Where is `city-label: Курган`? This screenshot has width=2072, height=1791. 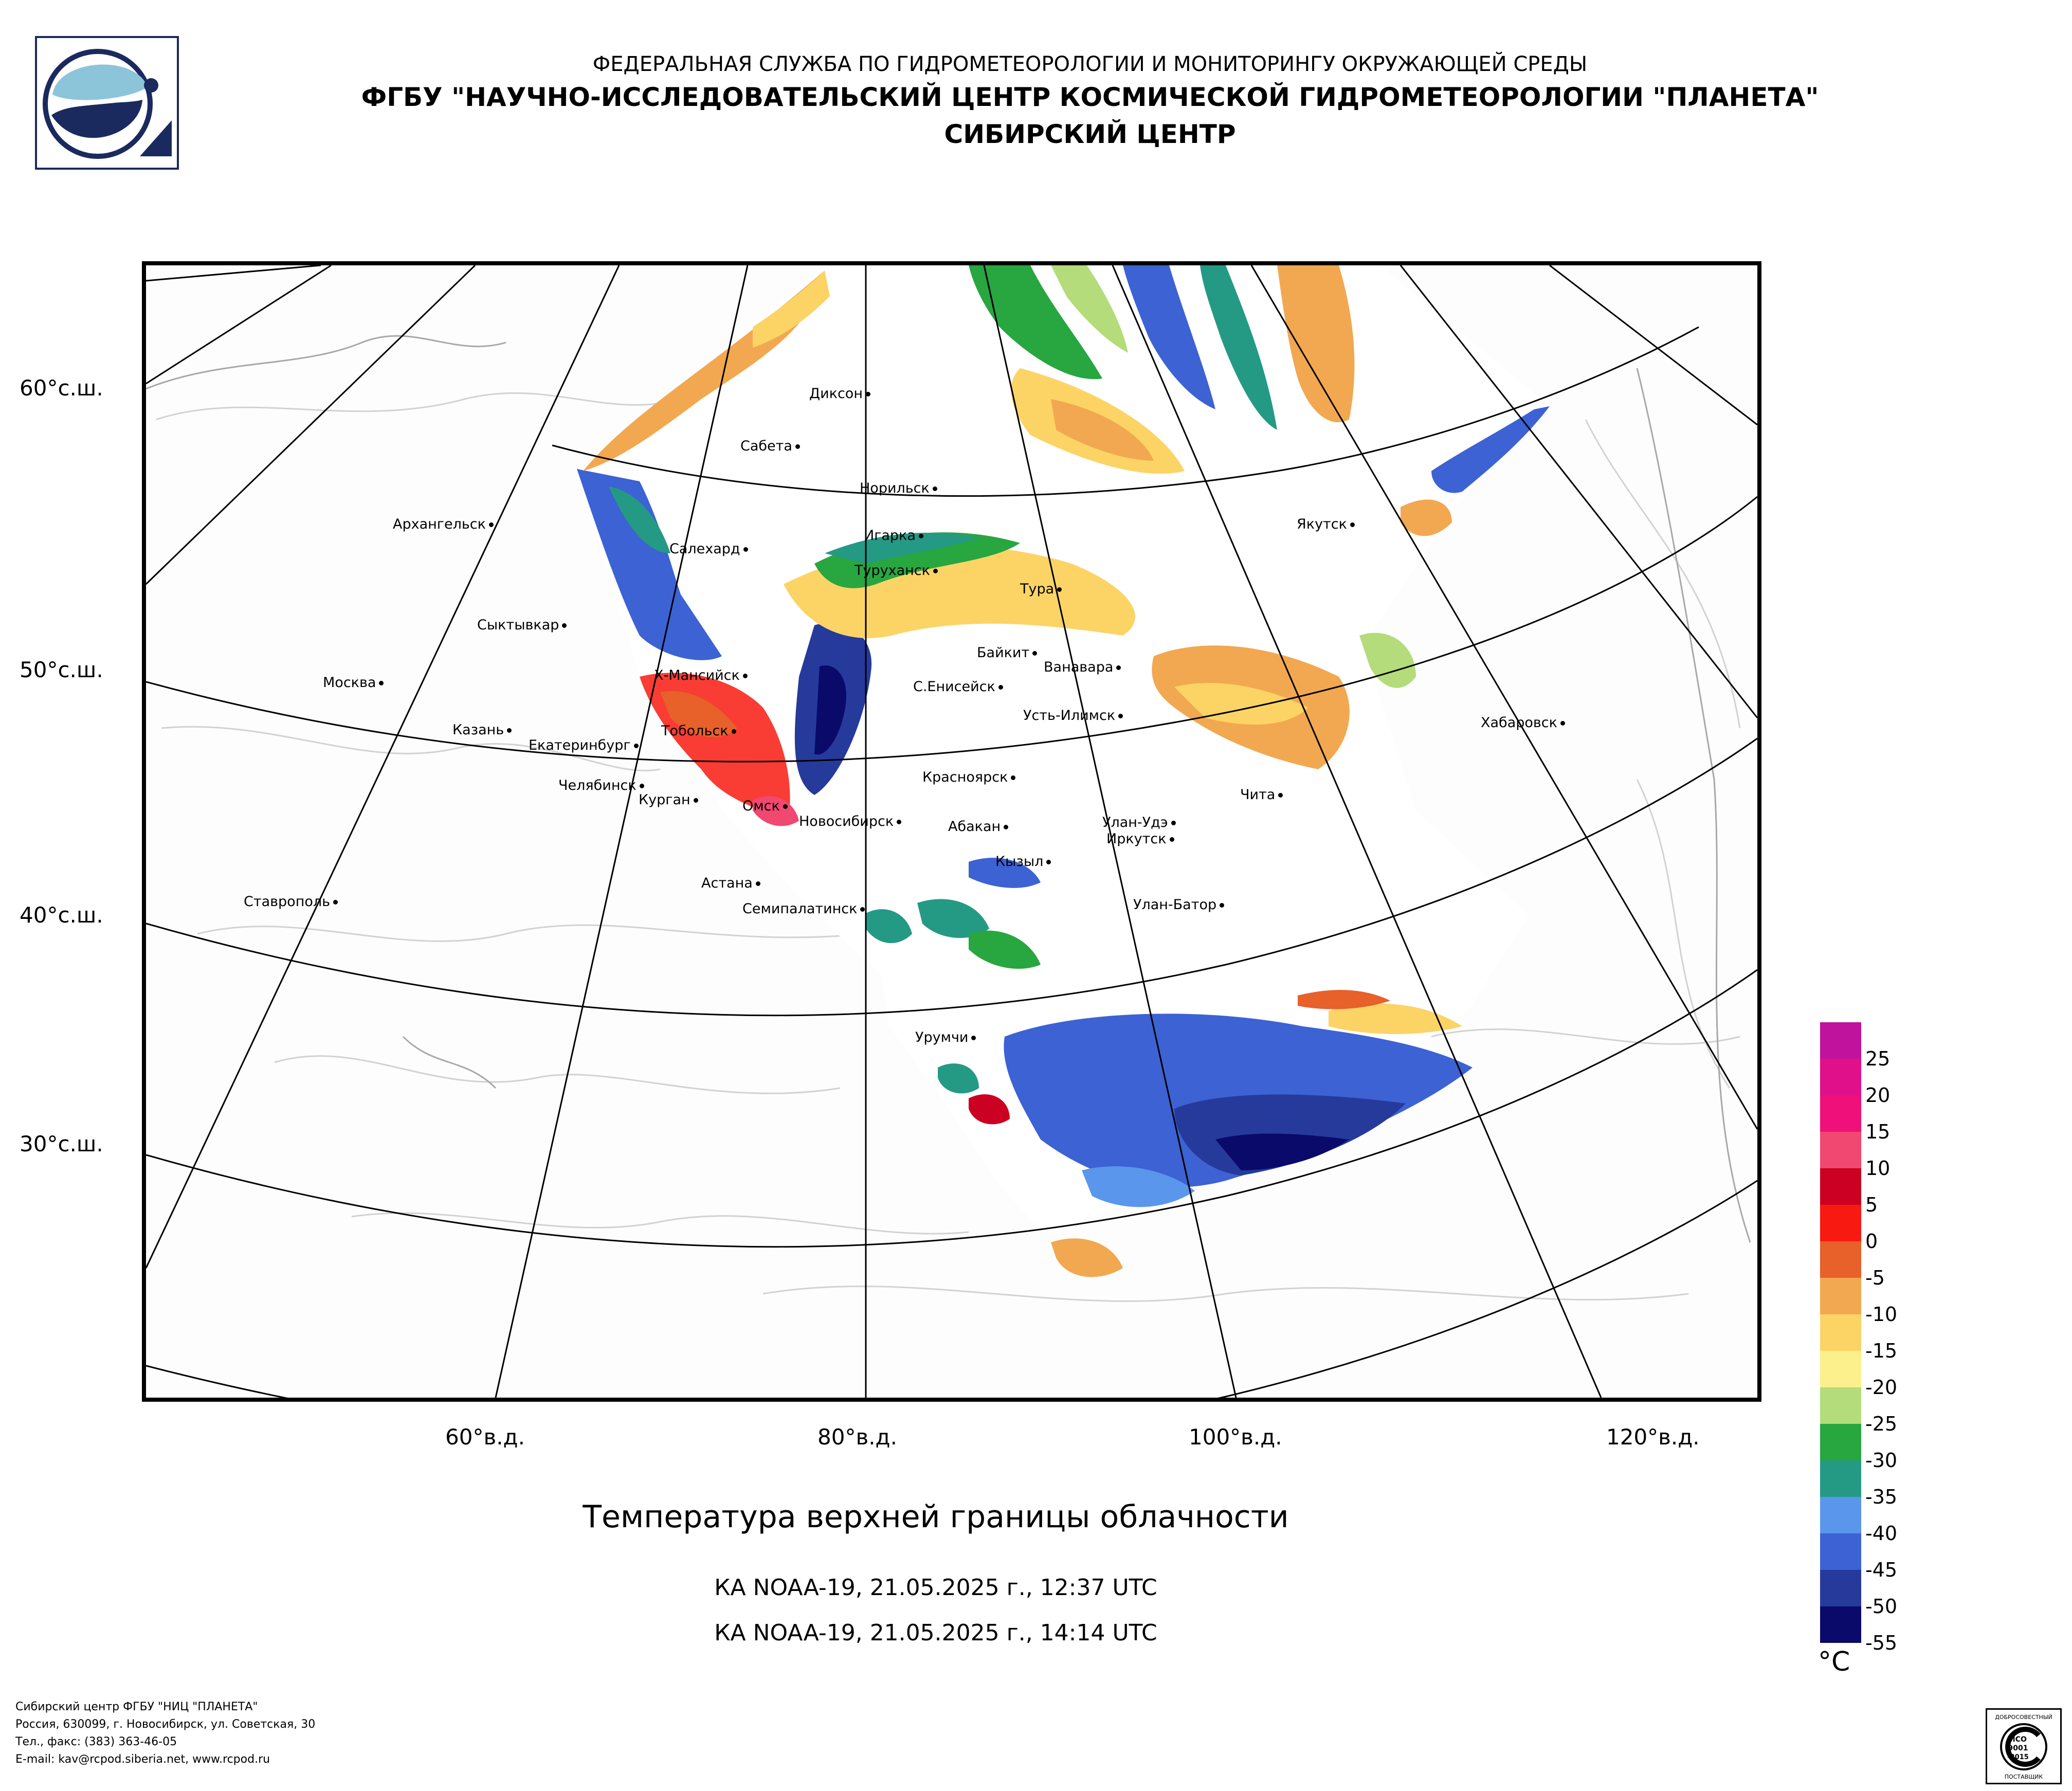 city-label: Курган is located at coordinates (668, 800).